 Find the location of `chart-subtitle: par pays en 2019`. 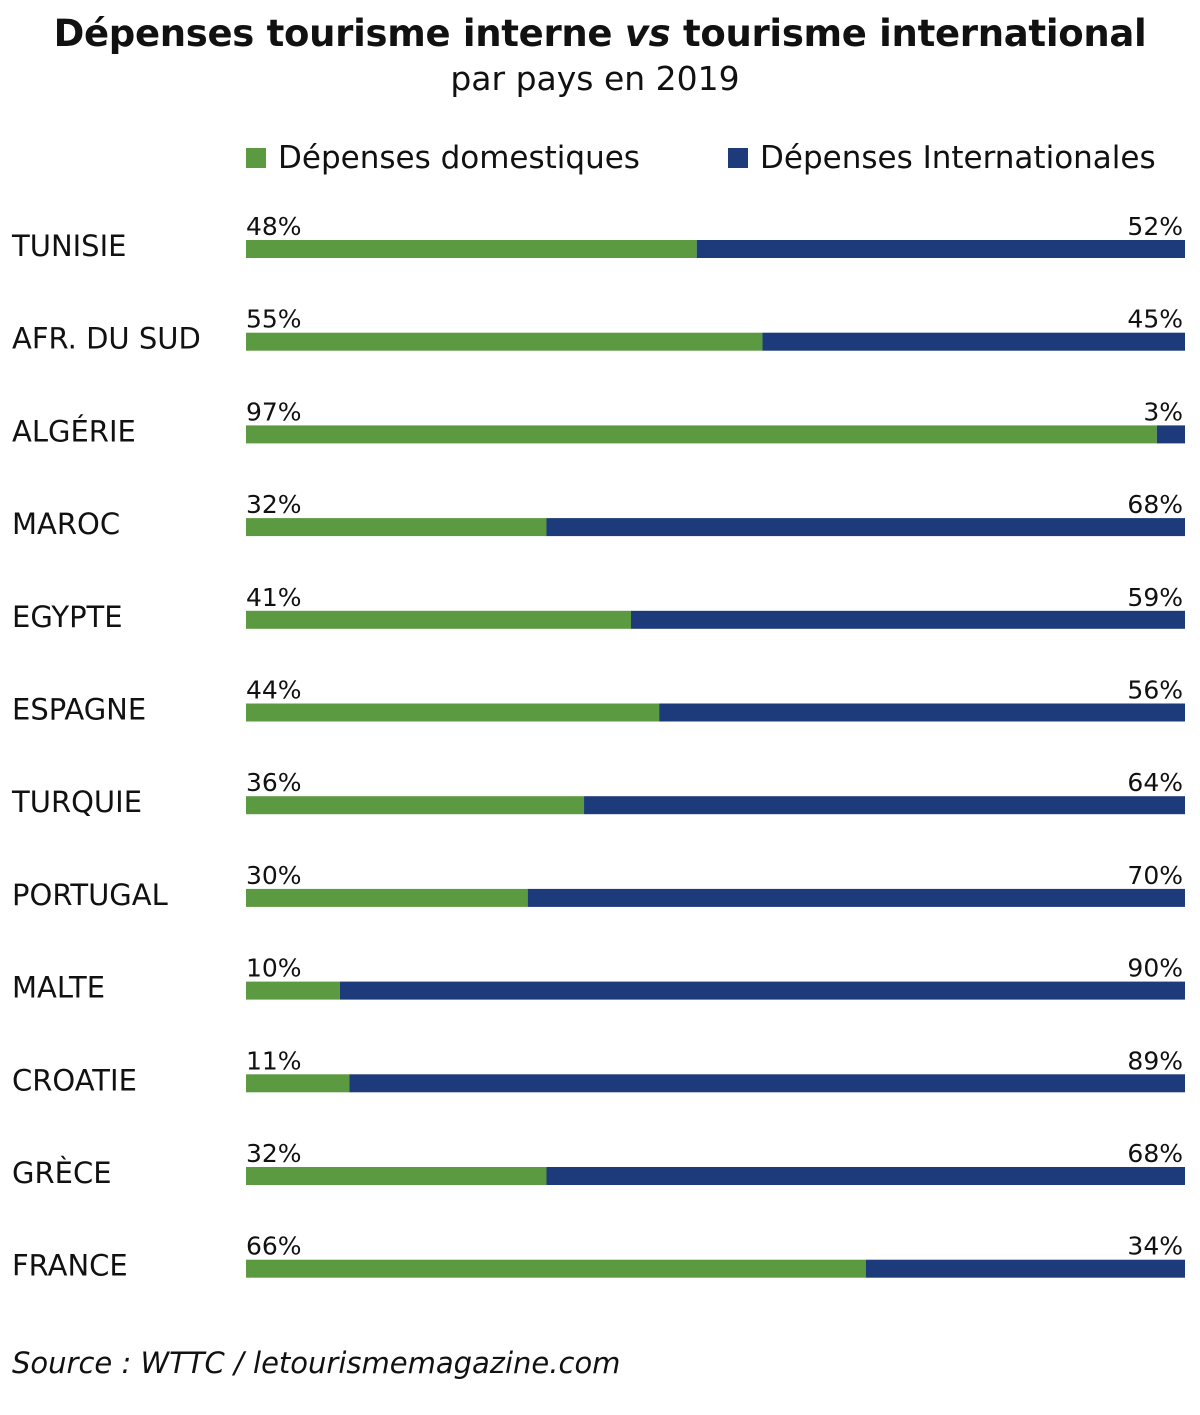

chart-subtitle: par pays en 2019 is located at coordinates (595, 78).